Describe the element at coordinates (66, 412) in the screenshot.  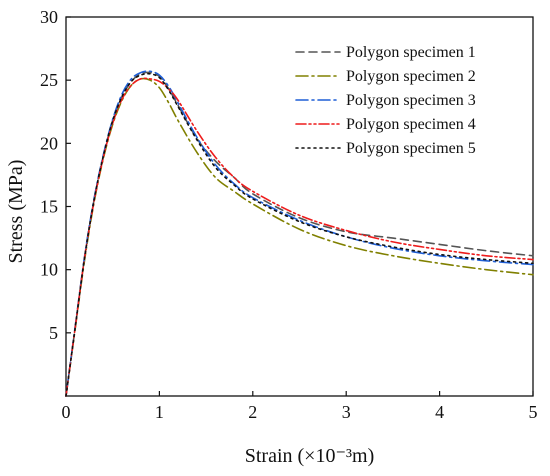
I see `x-tick-label: 0` at that location.